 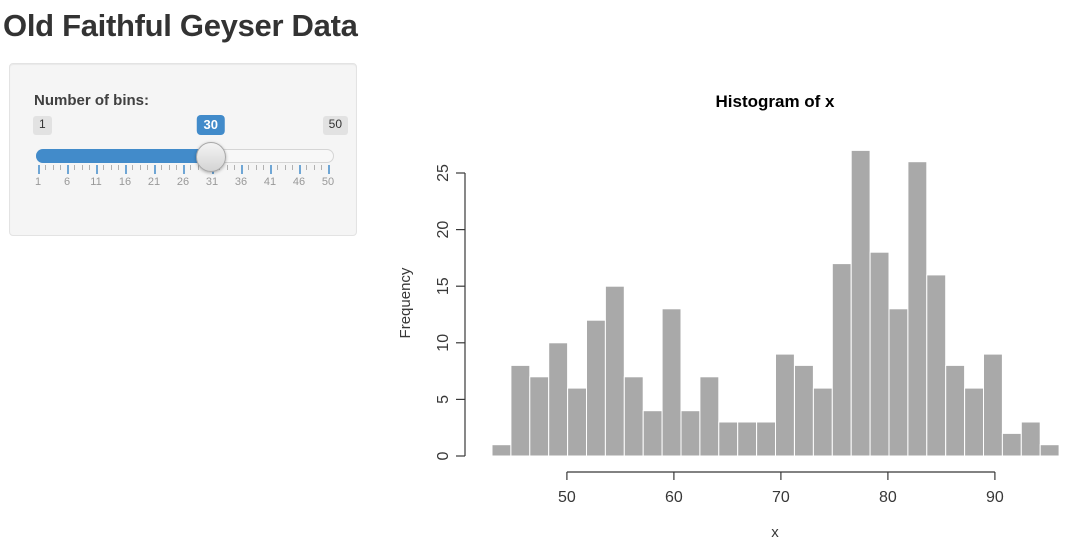 What do you see at coordinates (443, 286) in the screenshot?
I see `y-tick-label: 15` at bounding box center [443, 286].